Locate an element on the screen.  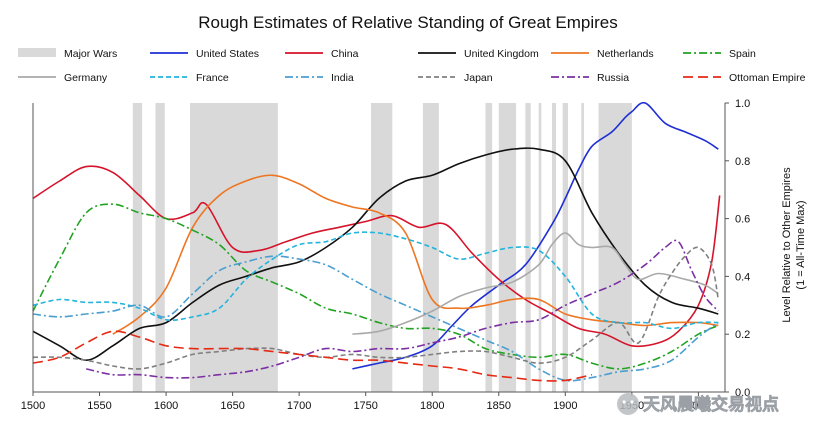
x-tick-label: 1800 is located at coordinates (432, 406).